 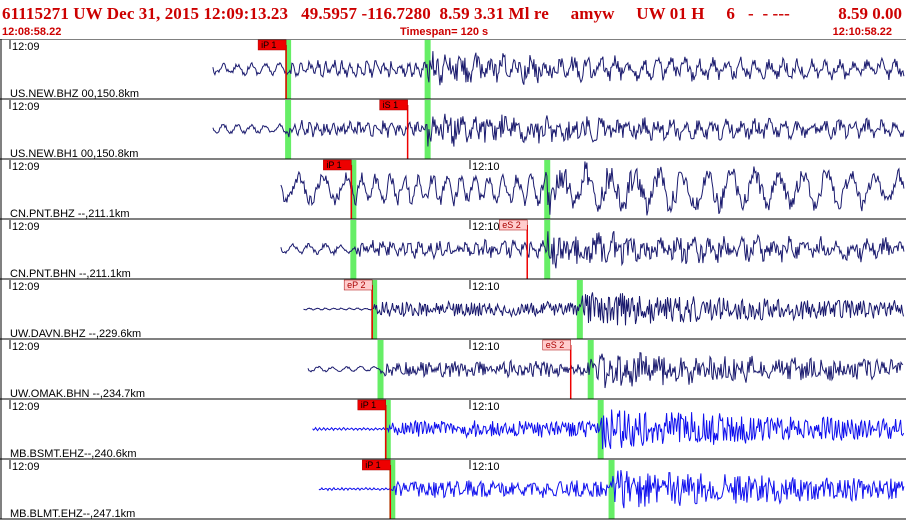 I want to click on channel-label: US.NEW.BHZ 00,150.8km, so click(x=74, y=94).